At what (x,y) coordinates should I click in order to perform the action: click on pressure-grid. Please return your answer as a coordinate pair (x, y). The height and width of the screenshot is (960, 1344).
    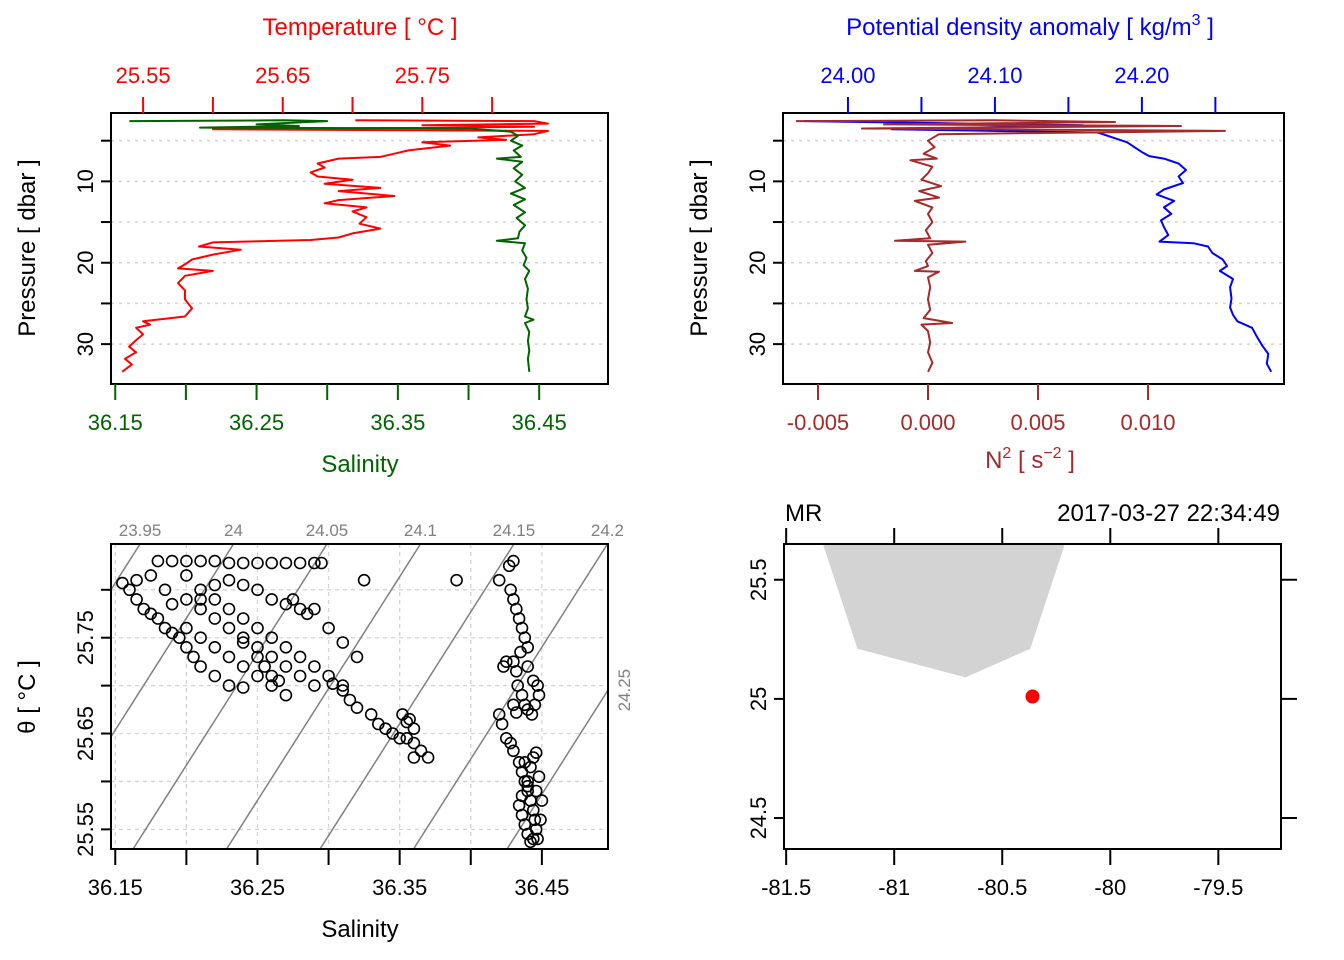
    Looking at the image, I should click on (1033, 242).